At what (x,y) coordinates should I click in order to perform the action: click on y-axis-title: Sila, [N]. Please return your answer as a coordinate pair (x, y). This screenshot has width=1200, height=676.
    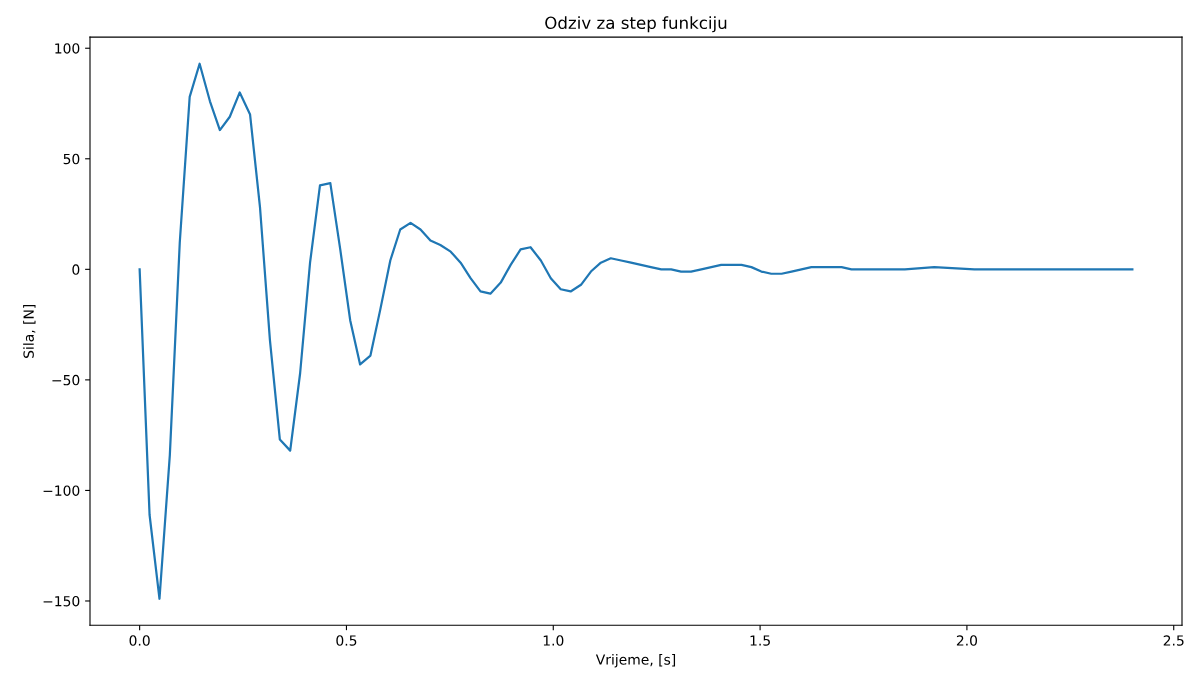
    Looking at the image, I should click on (29, 331).